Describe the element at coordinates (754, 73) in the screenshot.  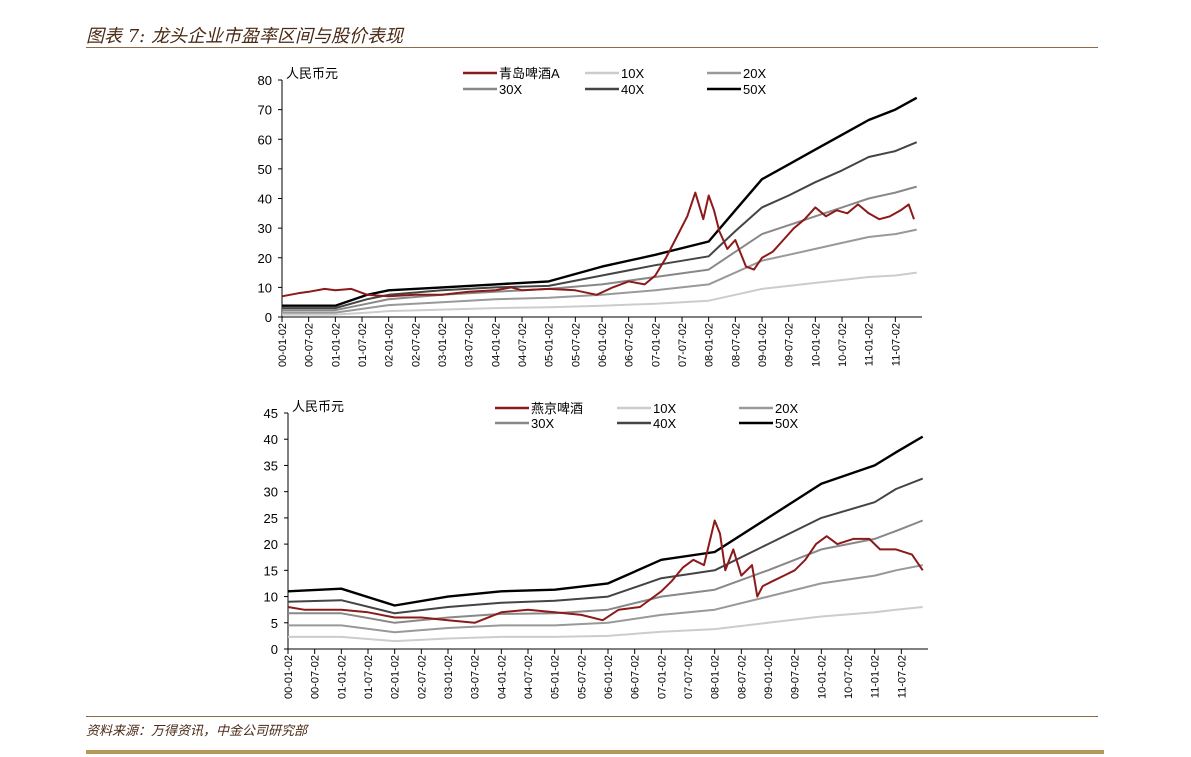
I see `chart1-legend-label-20x: 20X` at that location.